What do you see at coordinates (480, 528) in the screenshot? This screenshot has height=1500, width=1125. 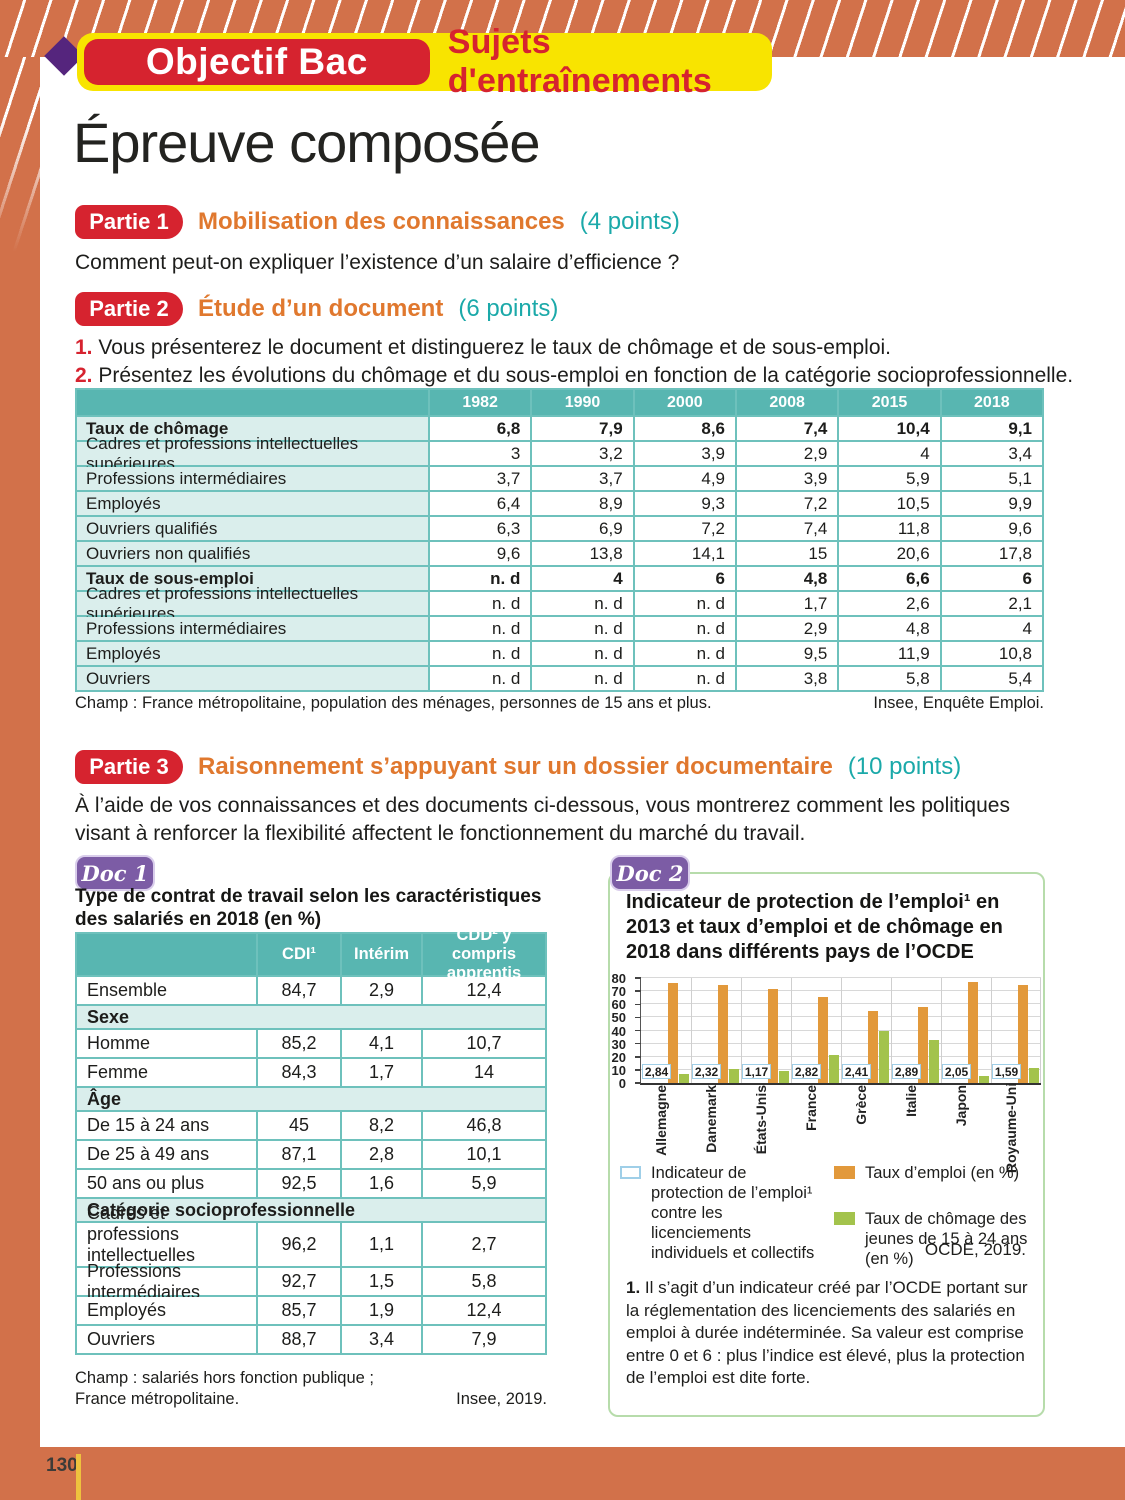 I see `value-cell: 6,3` at bounding box center [480, 528].